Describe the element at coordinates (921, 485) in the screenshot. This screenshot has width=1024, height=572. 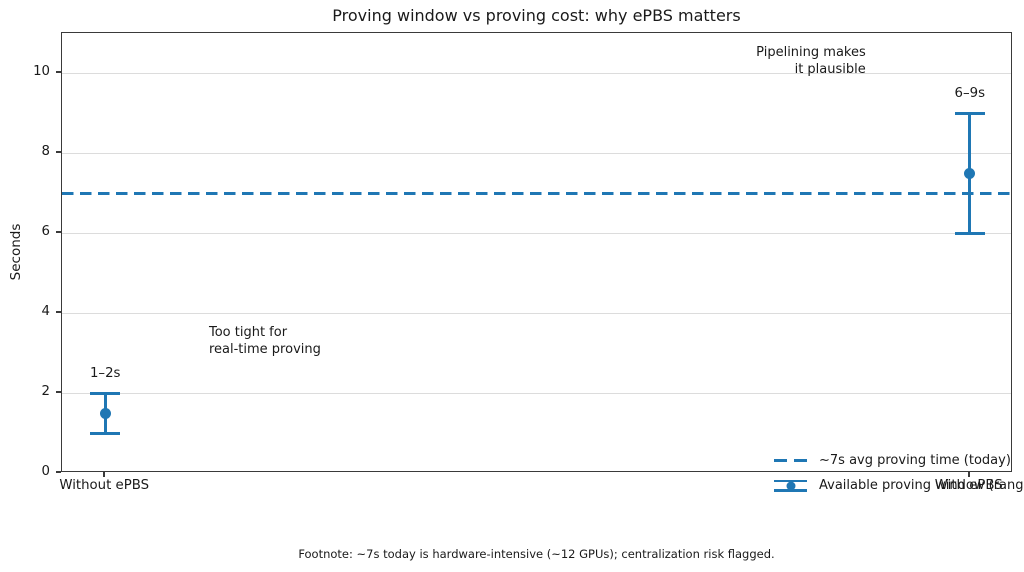
I see `legend-label-errorbar: Available proving window (range)` at that location.